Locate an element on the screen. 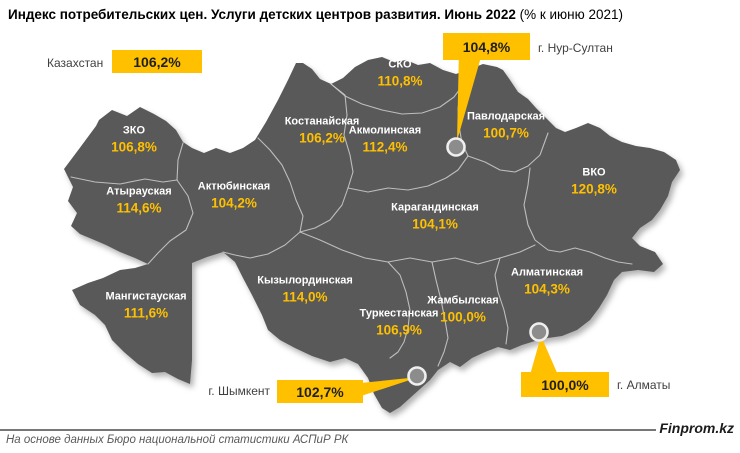 This screenshot has height=453, width=740. callout-value-nursultan: 104,8% is located at coordinates (486, 46).